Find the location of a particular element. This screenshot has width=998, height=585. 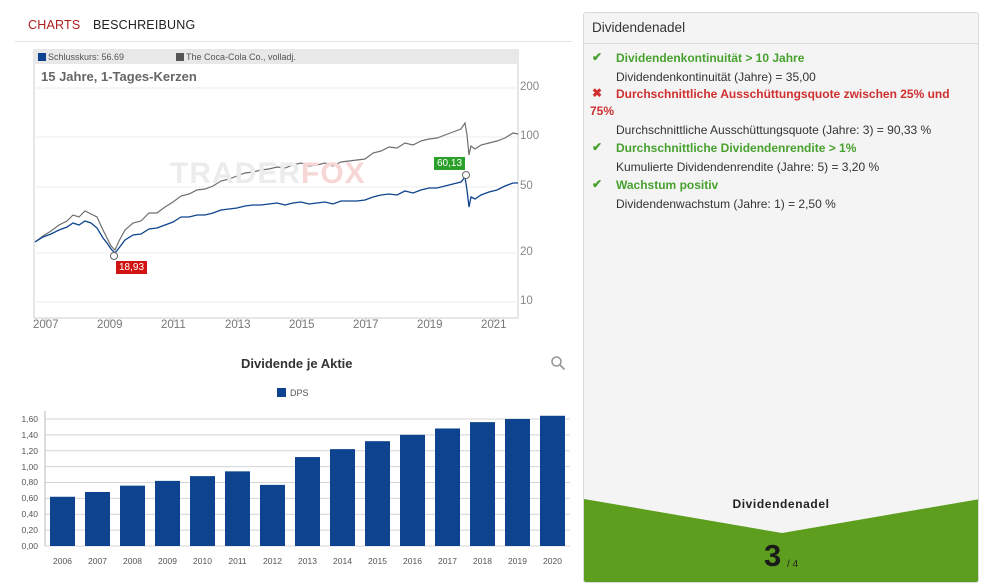

panel-divider is located at coordinates (781, 43).